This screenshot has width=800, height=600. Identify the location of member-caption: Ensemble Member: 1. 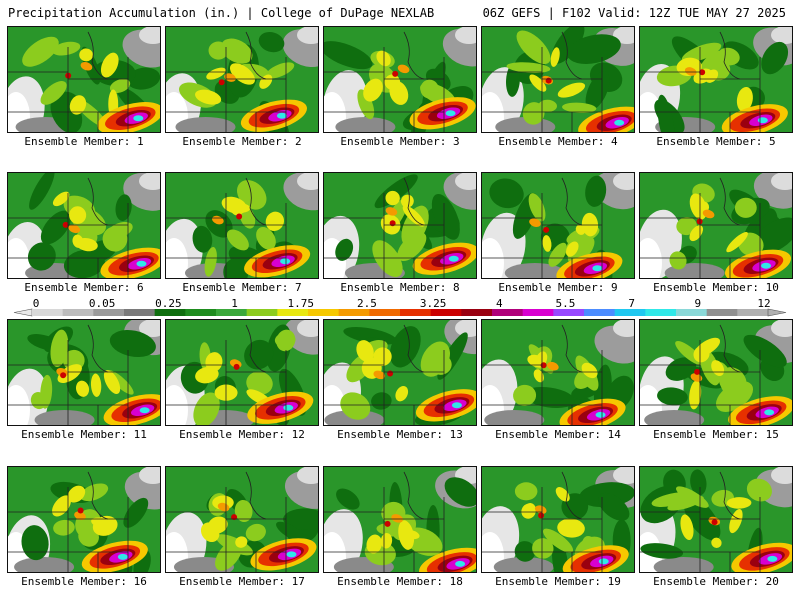
(84, 141).